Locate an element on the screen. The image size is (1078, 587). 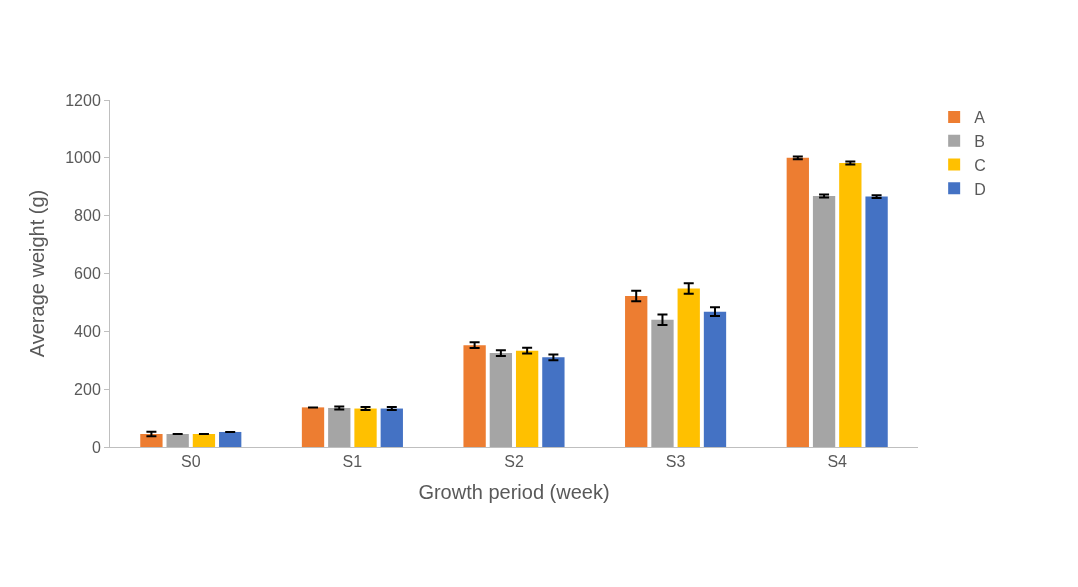
y-tick-label: 0 is located at coordinates (96, 447).